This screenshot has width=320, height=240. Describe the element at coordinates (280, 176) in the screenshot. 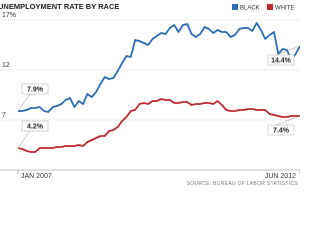

I see `x-tick-label: JUN 2012` at that location.